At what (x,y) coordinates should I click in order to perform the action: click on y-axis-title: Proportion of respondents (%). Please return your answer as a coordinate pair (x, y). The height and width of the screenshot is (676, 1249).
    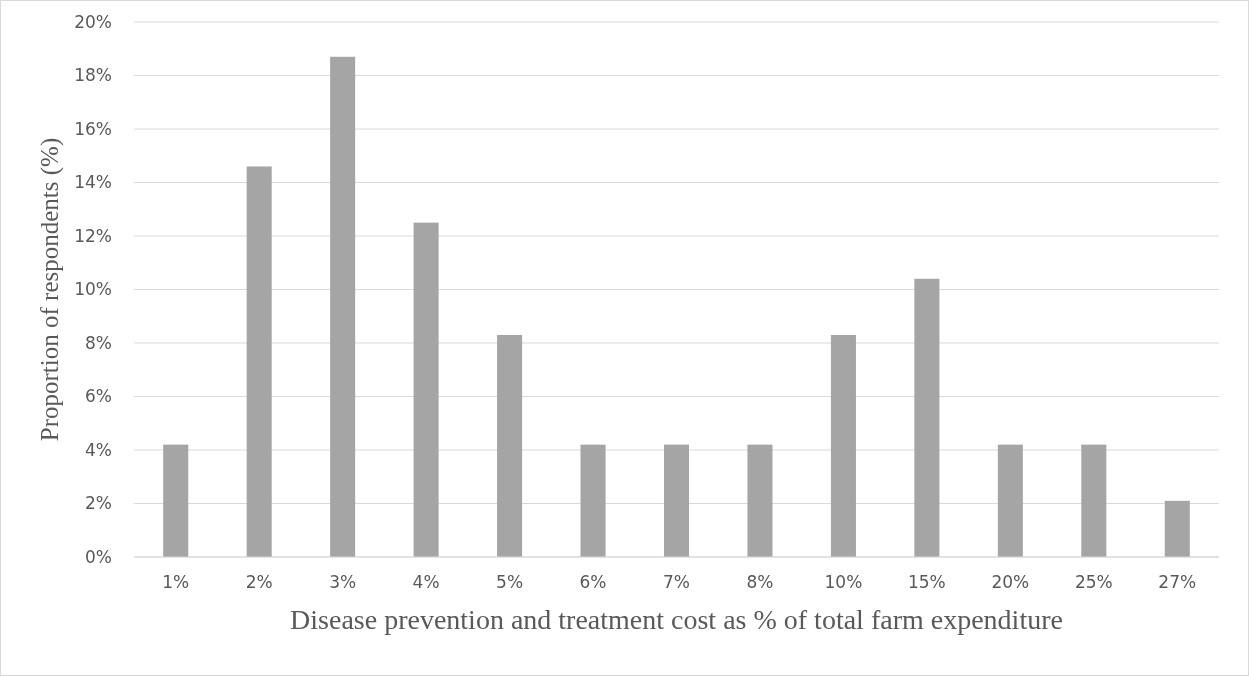
    Looking at the image, I should click on (50, 289).